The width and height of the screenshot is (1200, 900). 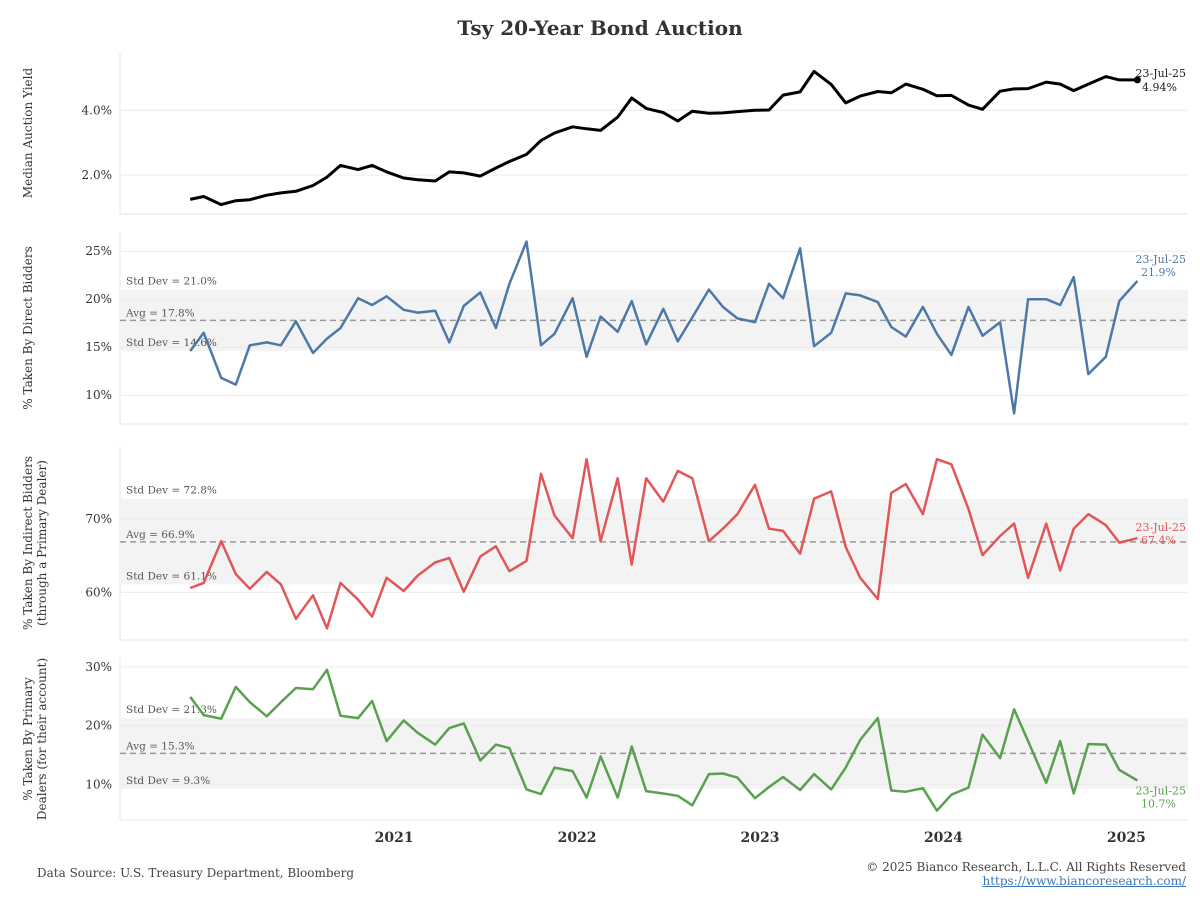 I want to click on website-link: https://www.biancoresearch.com/, so click(x=1084, y=881).